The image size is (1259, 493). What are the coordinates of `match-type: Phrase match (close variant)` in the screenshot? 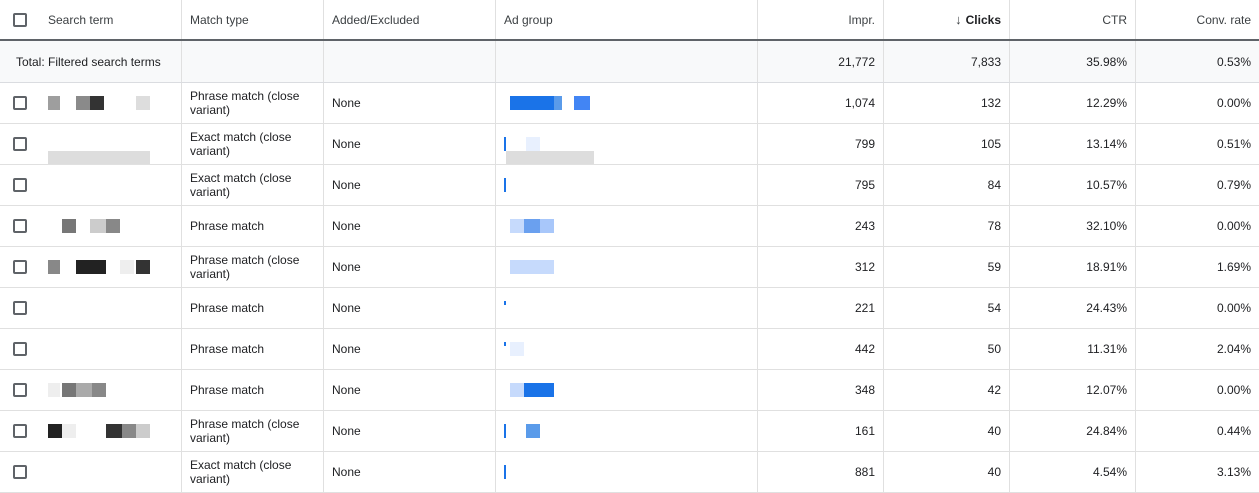 It's located at (253, 103).